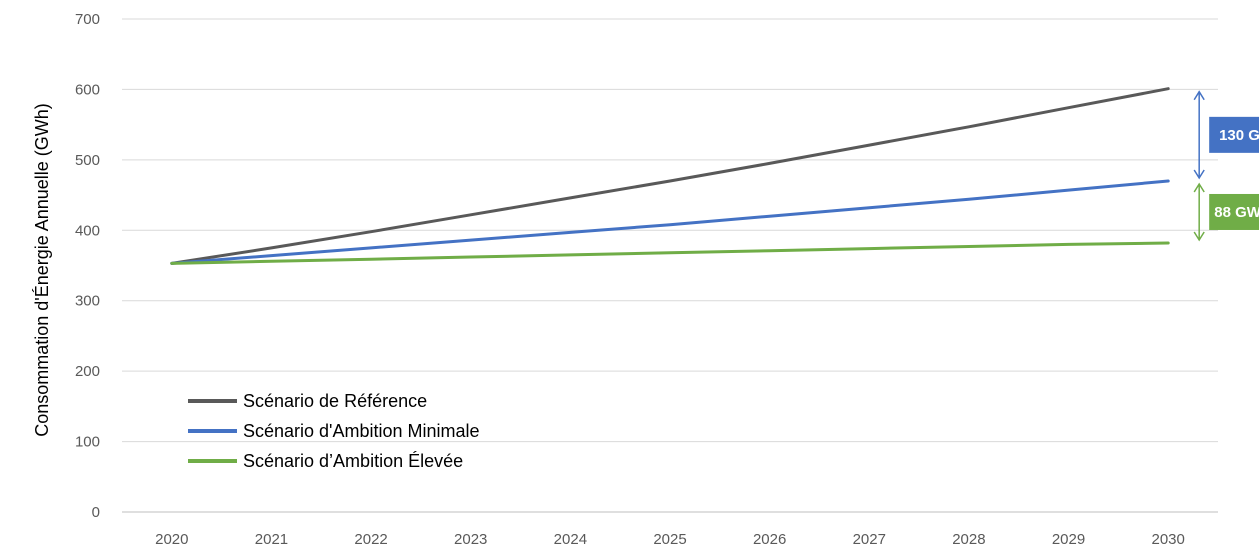  Describe the element at coordinates (87, 301) in the screenshot. I see `y-tick-label: 300` at that location.